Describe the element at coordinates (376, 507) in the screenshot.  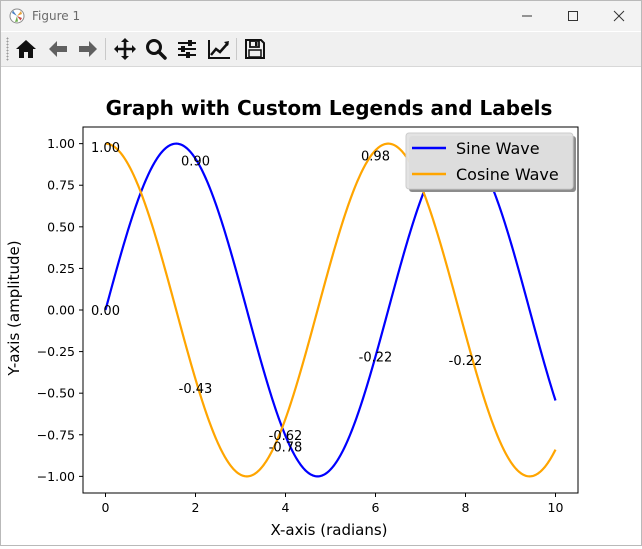
I see `x-tick-label: 6` at that location.